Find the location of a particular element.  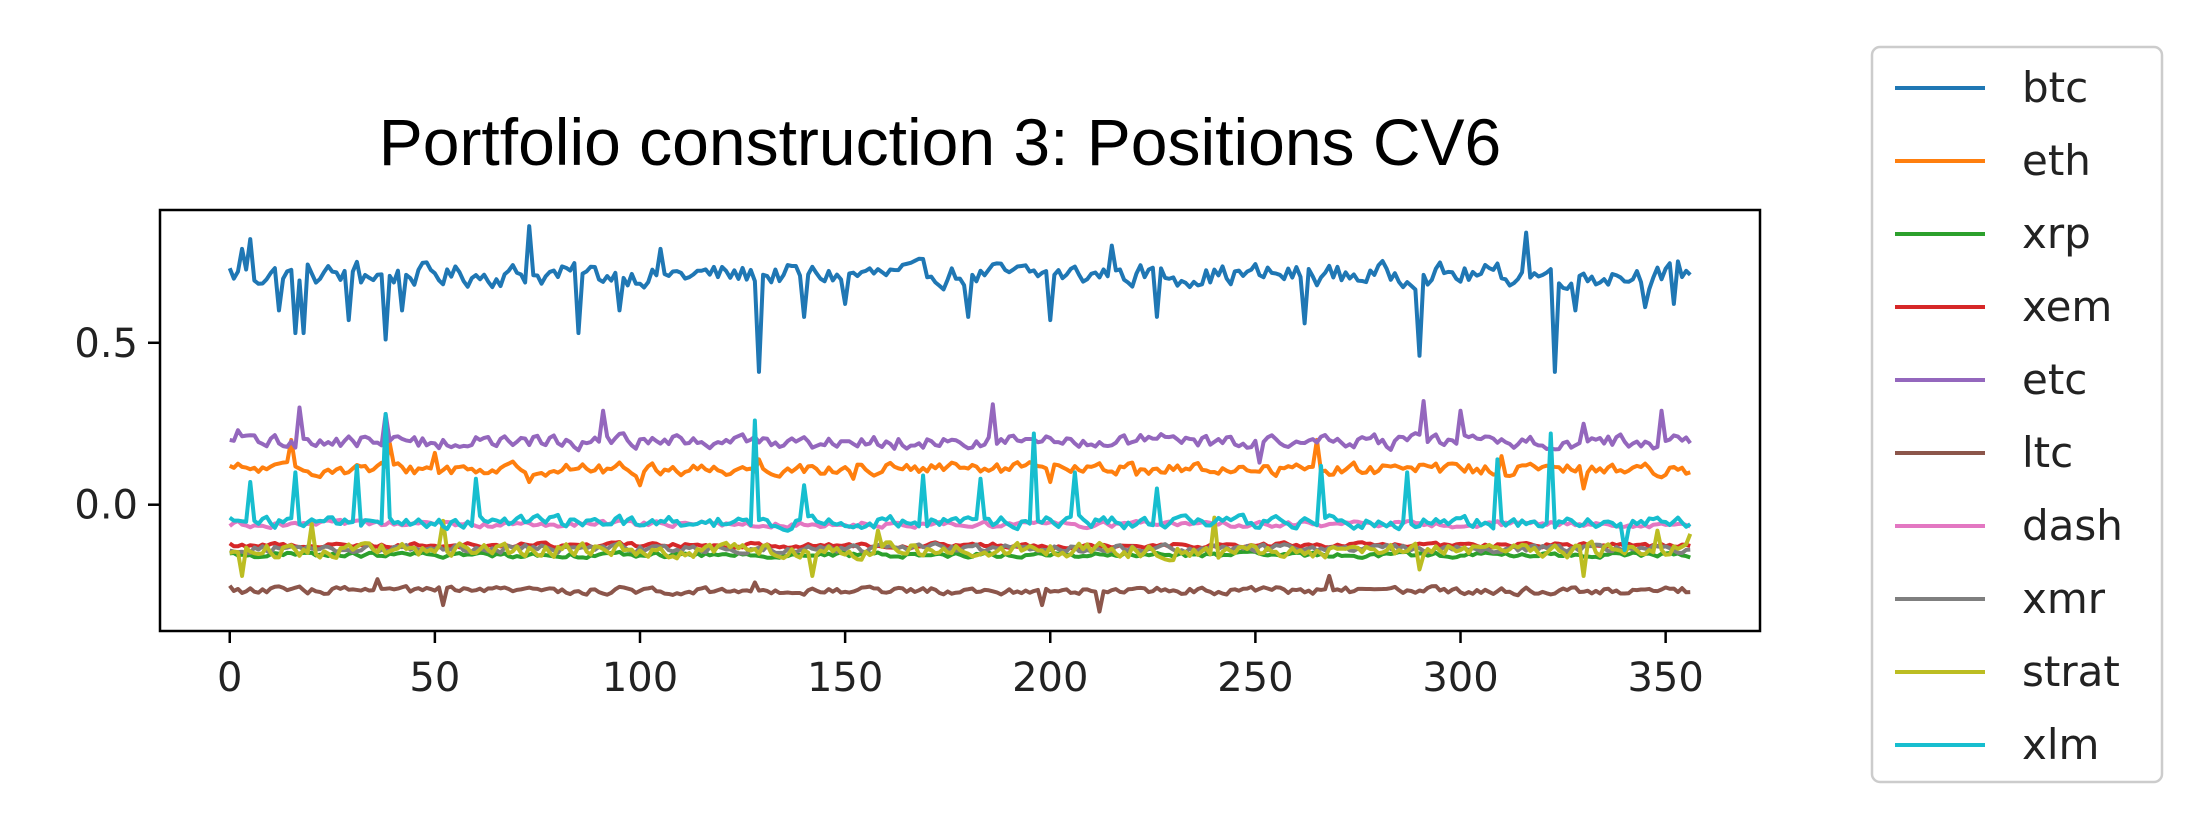

series-line-etc is located at coordinates (960, 432).